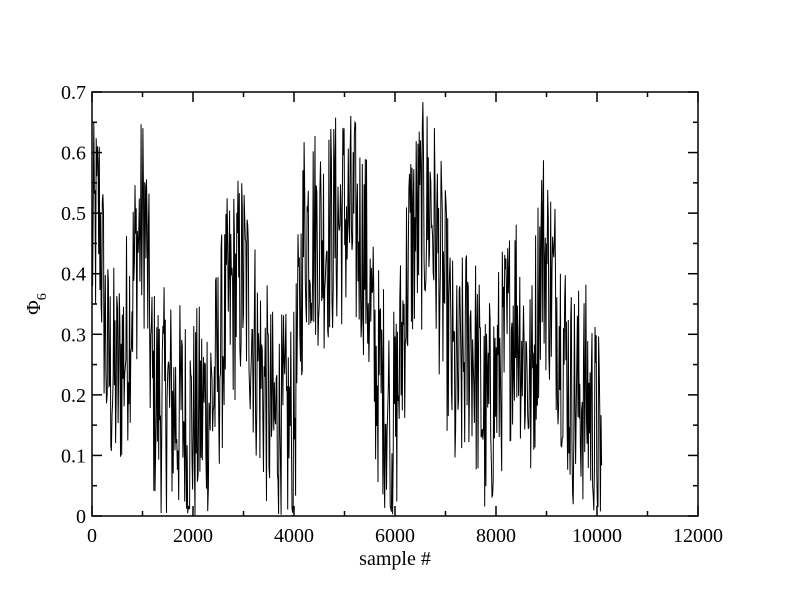 The image size is (792, 607). Describe the element at coordinates (34, 307) in the screenshot. I see `y-axis-label-base: Φ` at that location.